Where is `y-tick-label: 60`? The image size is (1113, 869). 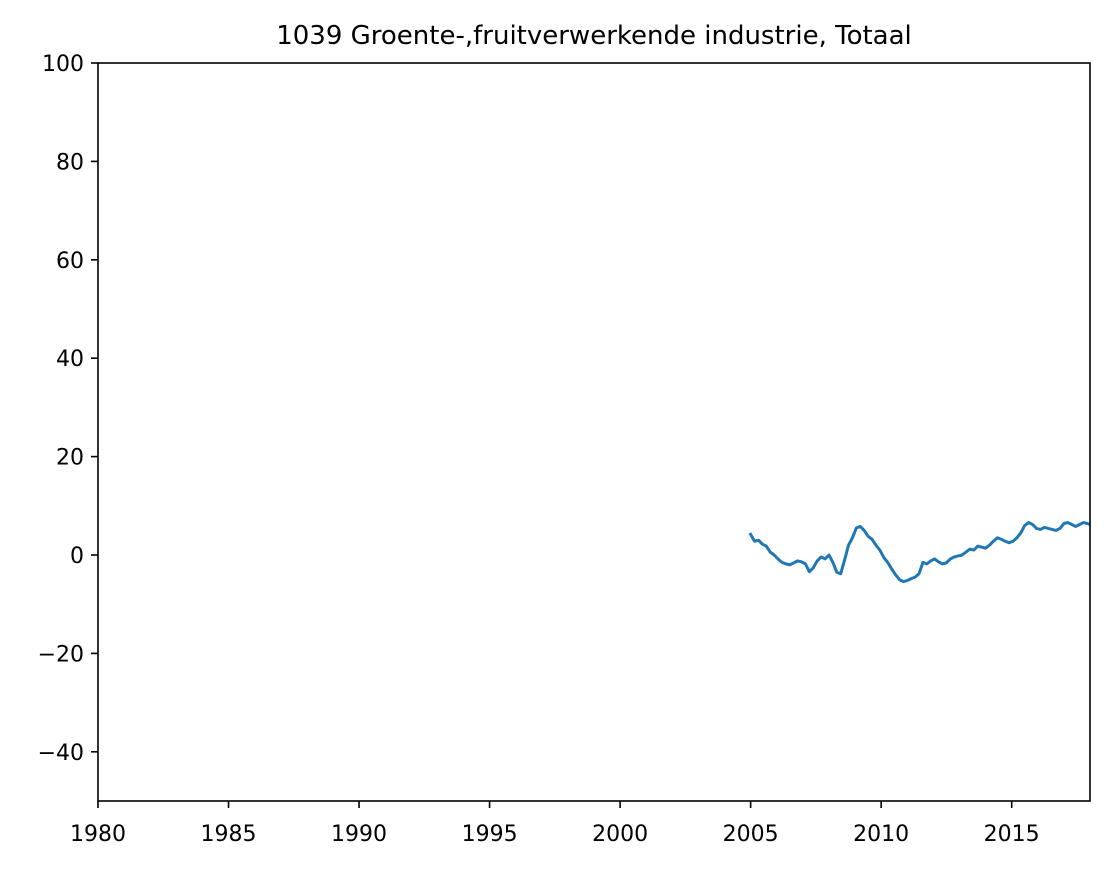 y-tick-label: 60 is located at coordinates (70, 261).